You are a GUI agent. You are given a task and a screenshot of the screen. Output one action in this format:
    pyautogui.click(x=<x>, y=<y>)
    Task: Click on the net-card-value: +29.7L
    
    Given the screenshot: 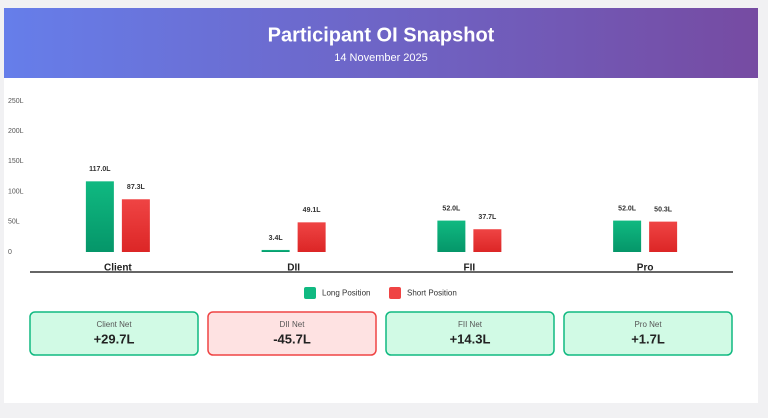 What is the action you would take?
    pyautogui.click(x=114, y=338)
    